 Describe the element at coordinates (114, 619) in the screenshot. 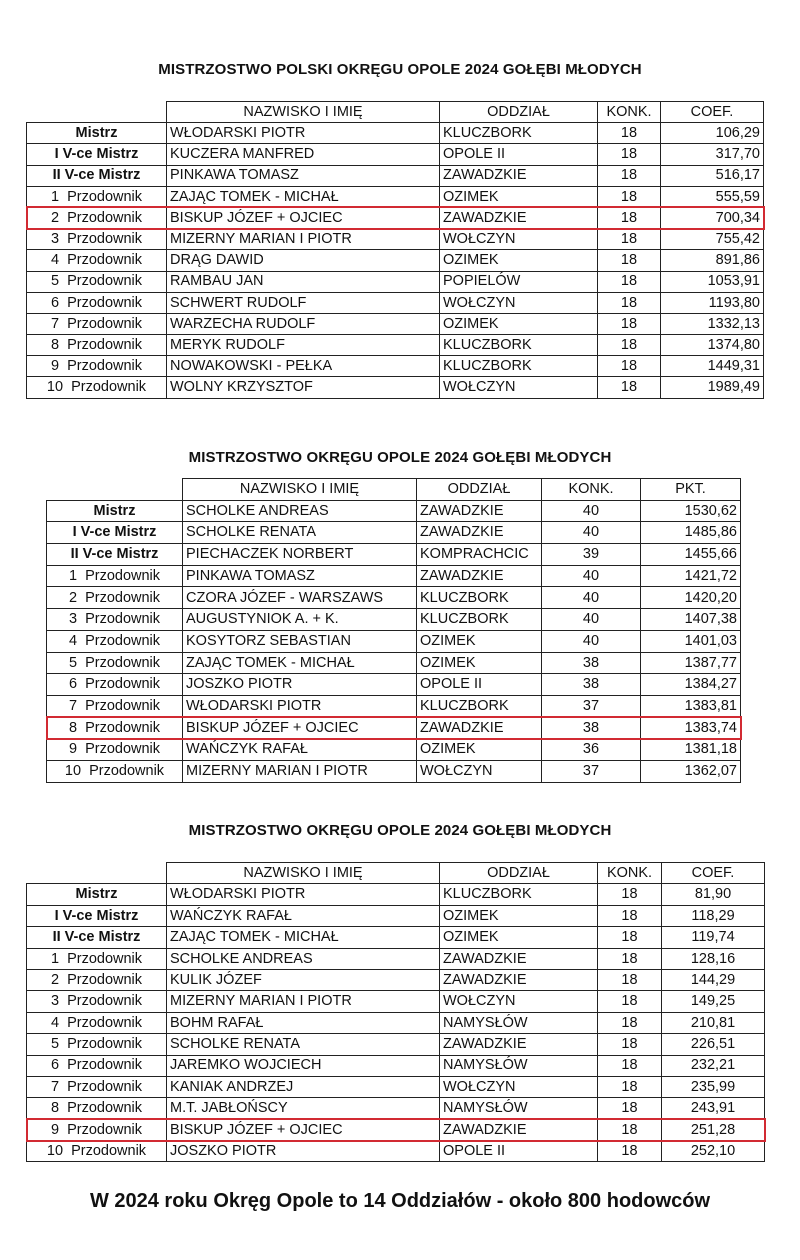

I see `rank-cell: 3 Przodownik` at that location.